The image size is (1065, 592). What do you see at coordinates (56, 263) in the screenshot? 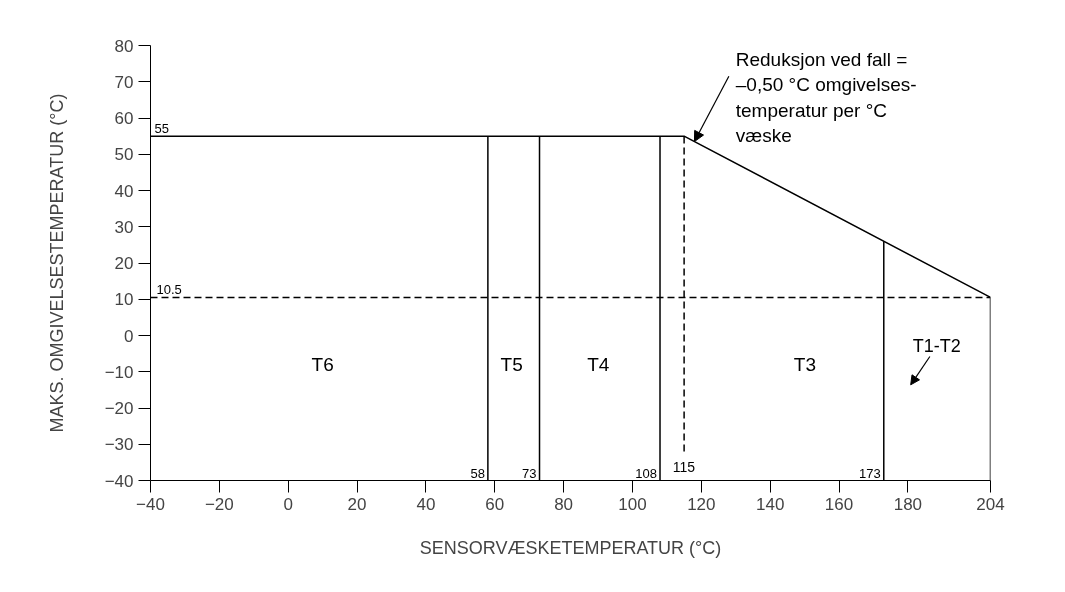
I see `y-axis-title: MAKS. OMGIVELSESTEMPERATUR (°C)` at bounding box center [56, 263].